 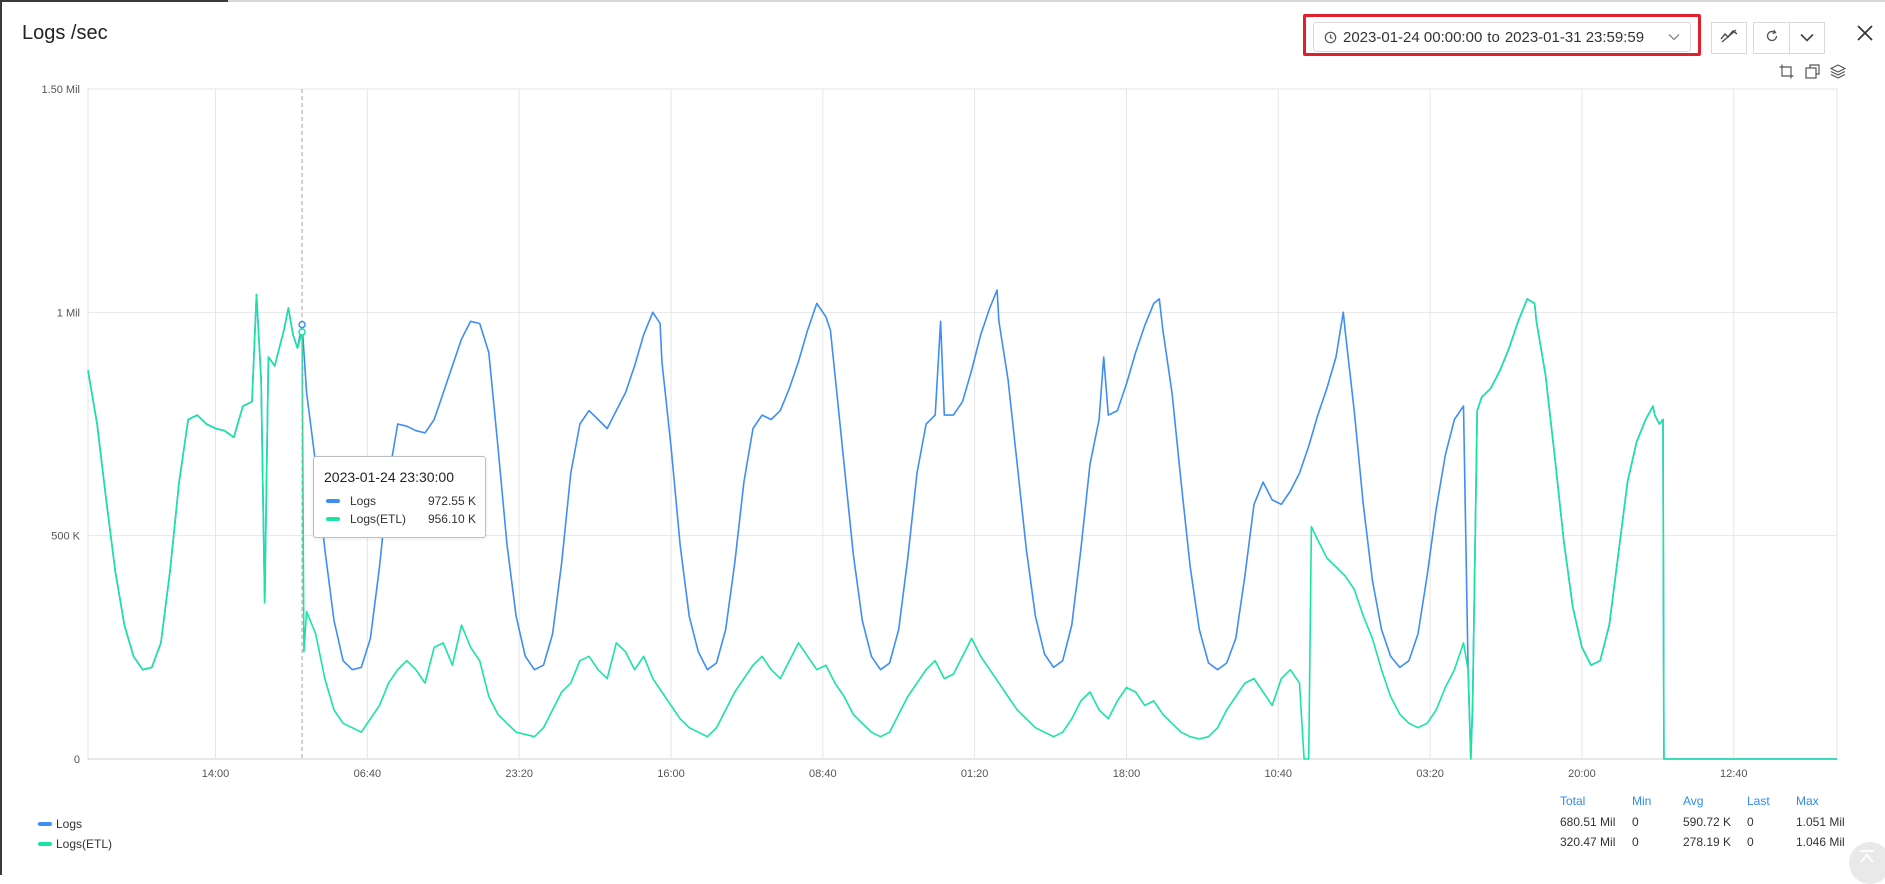 I want to click on x-tick-label: 16:00, so click(x=671, y=774).